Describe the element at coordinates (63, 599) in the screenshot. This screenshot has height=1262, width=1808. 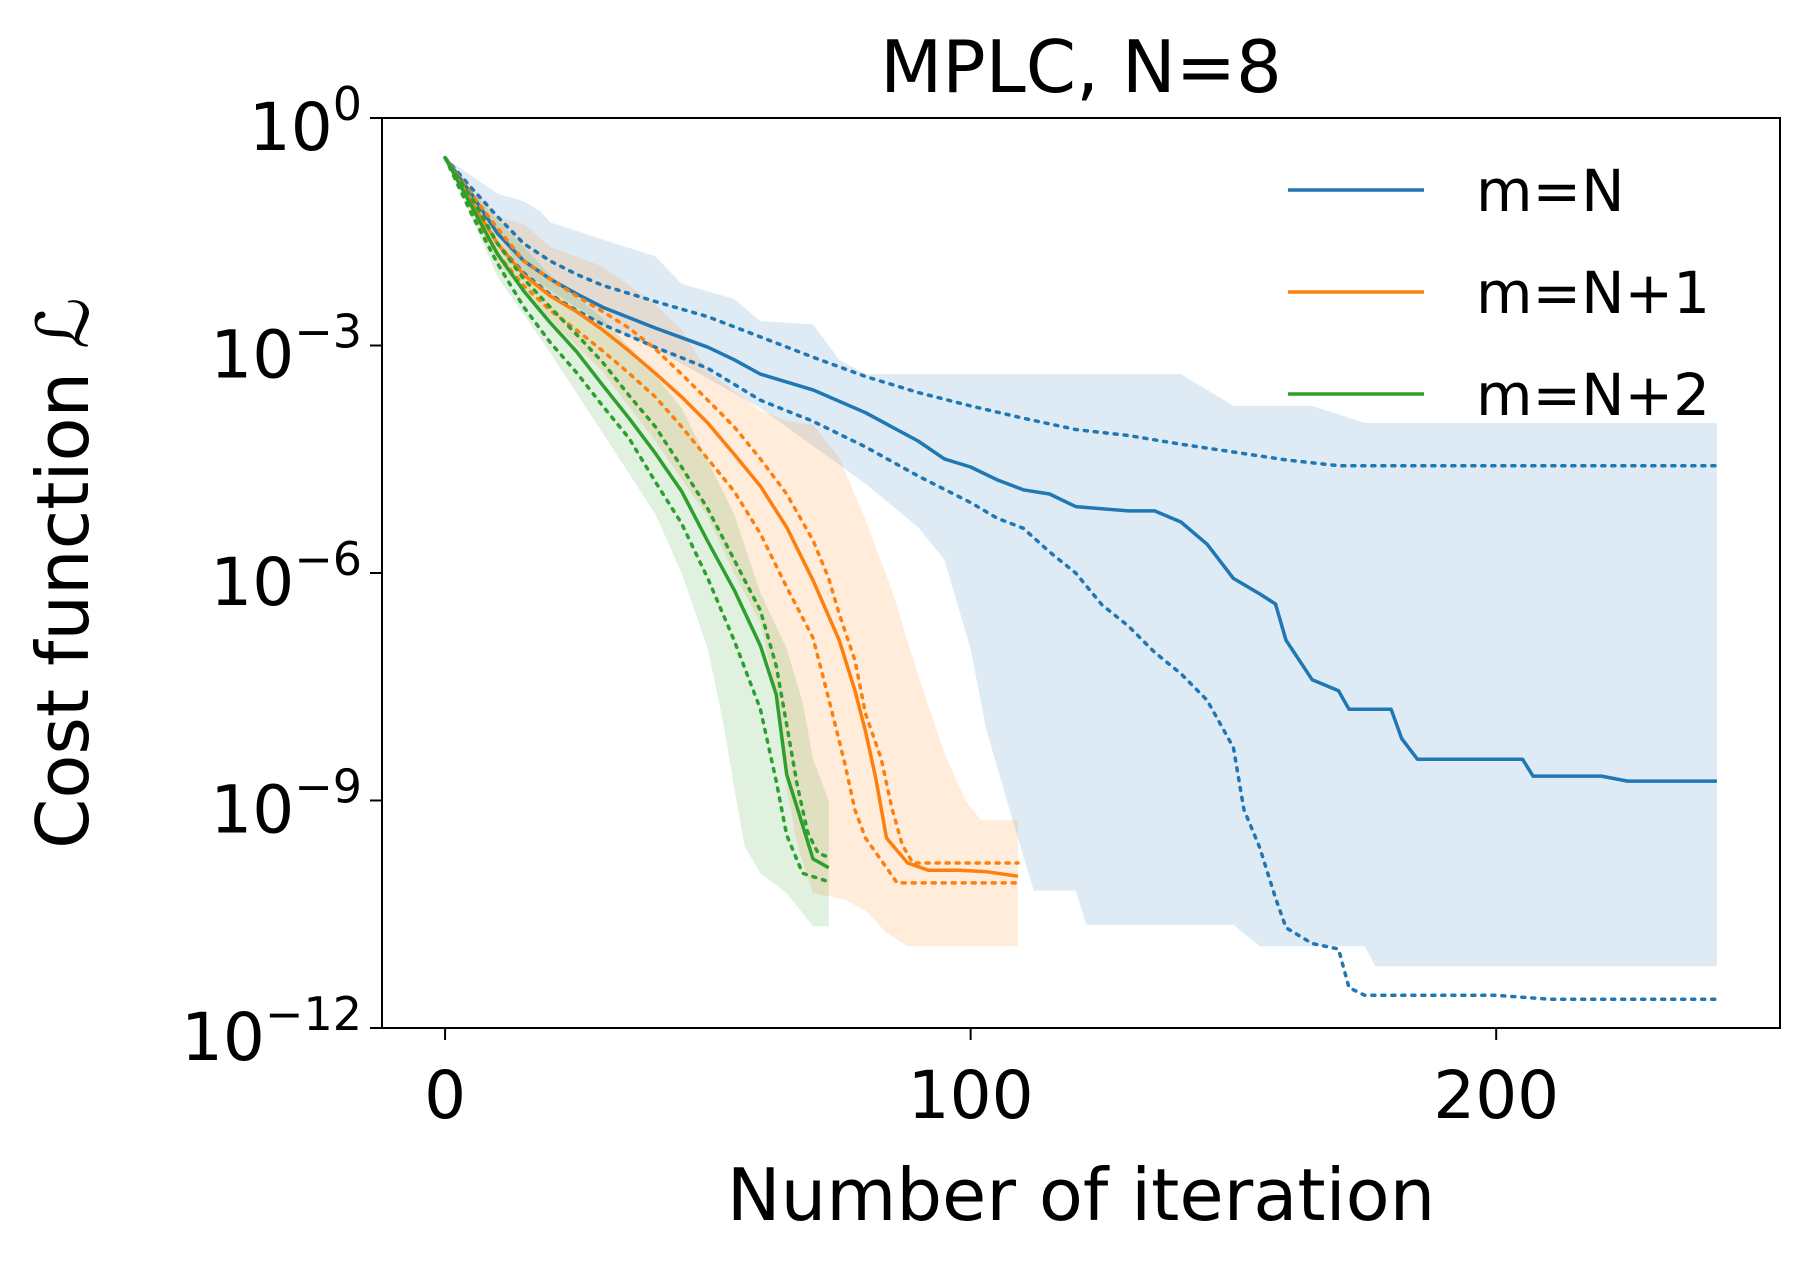
I see `y-axis-label-text: Cost function` at that location.